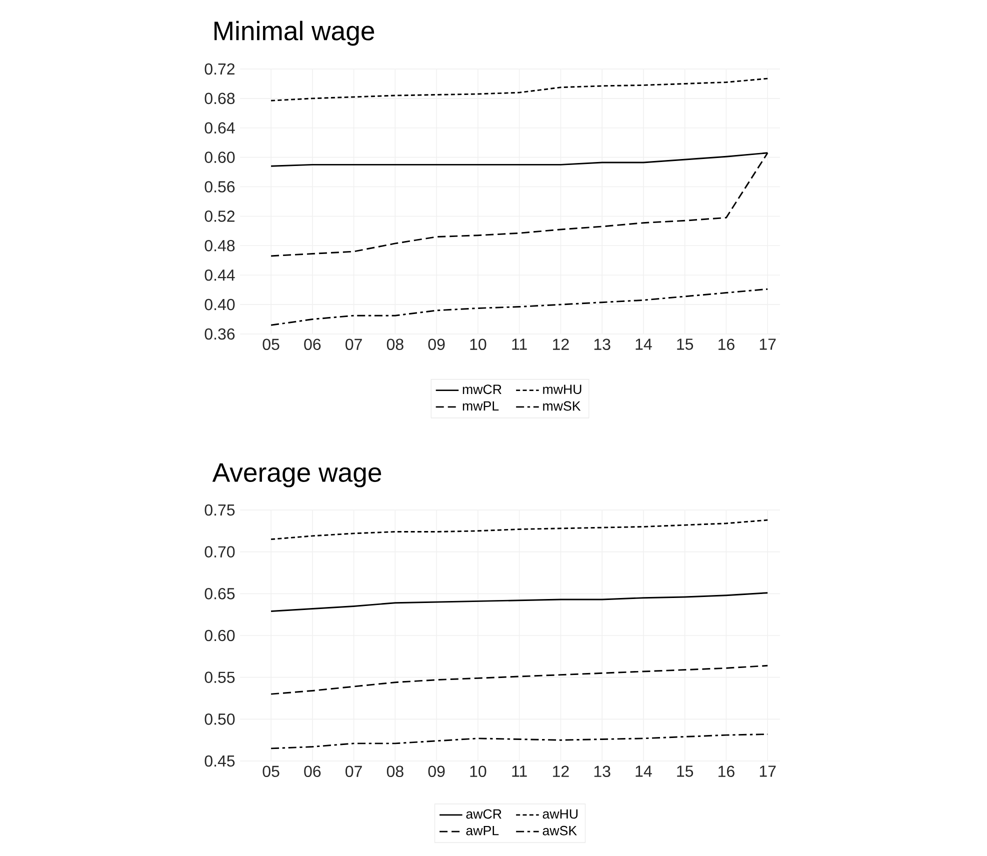 This screenshot has width=987, height=856. I want to click on legend-label: mwSK, so click(562, 406).